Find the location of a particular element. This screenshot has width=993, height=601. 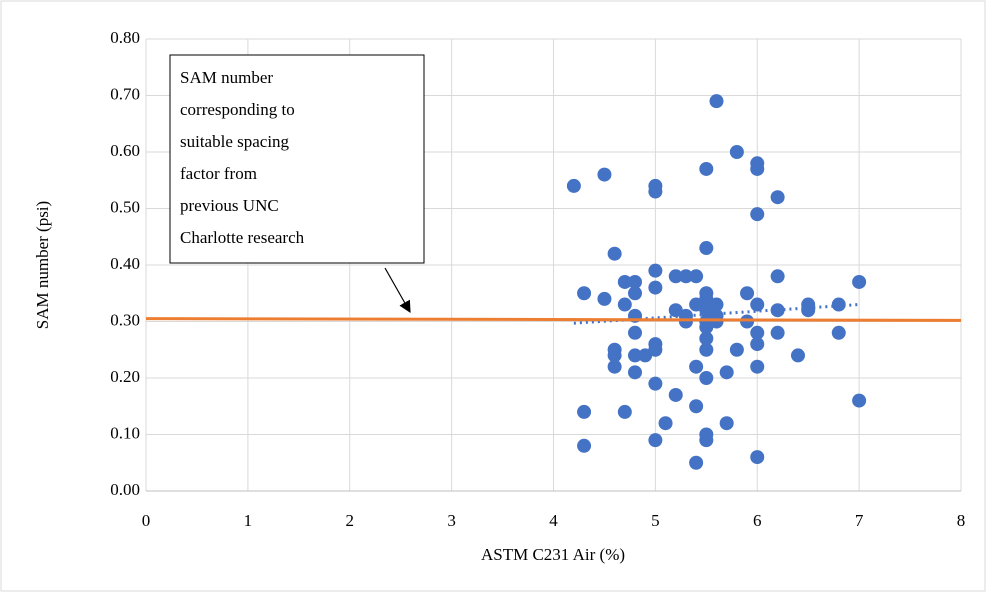

y-tick-label: 0.40 is located at coordinates (125, 263).